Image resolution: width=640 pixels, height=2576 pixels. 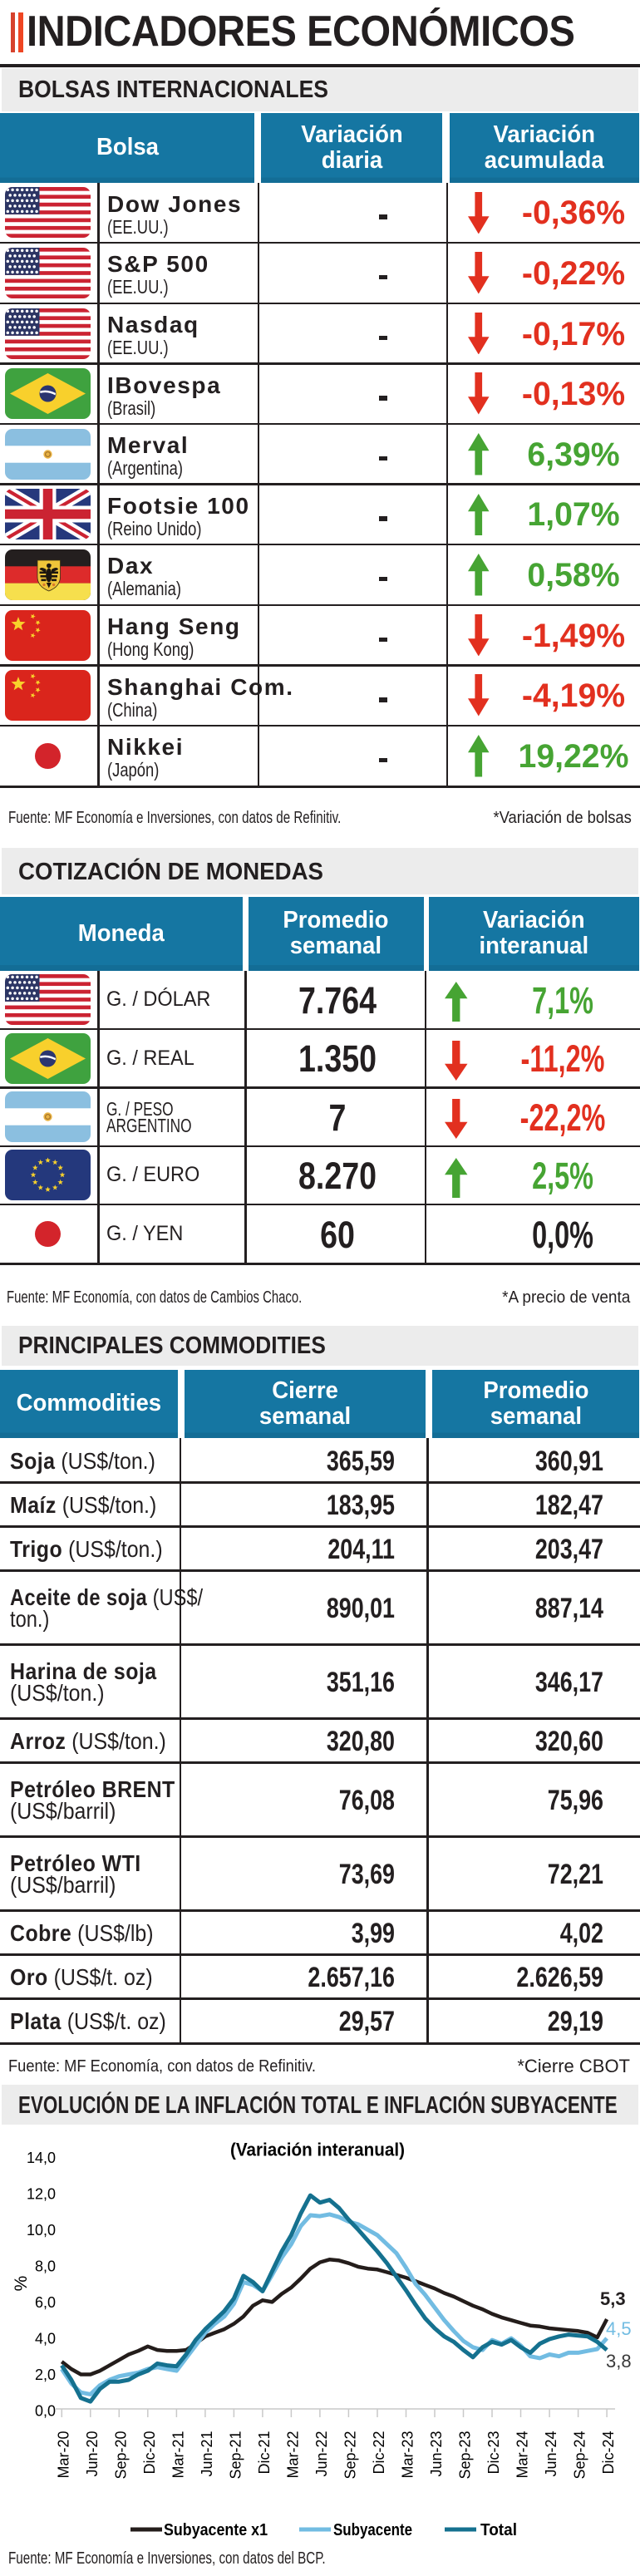 I want to click on svg-text: 3,8, so click(x=619, y=2361).